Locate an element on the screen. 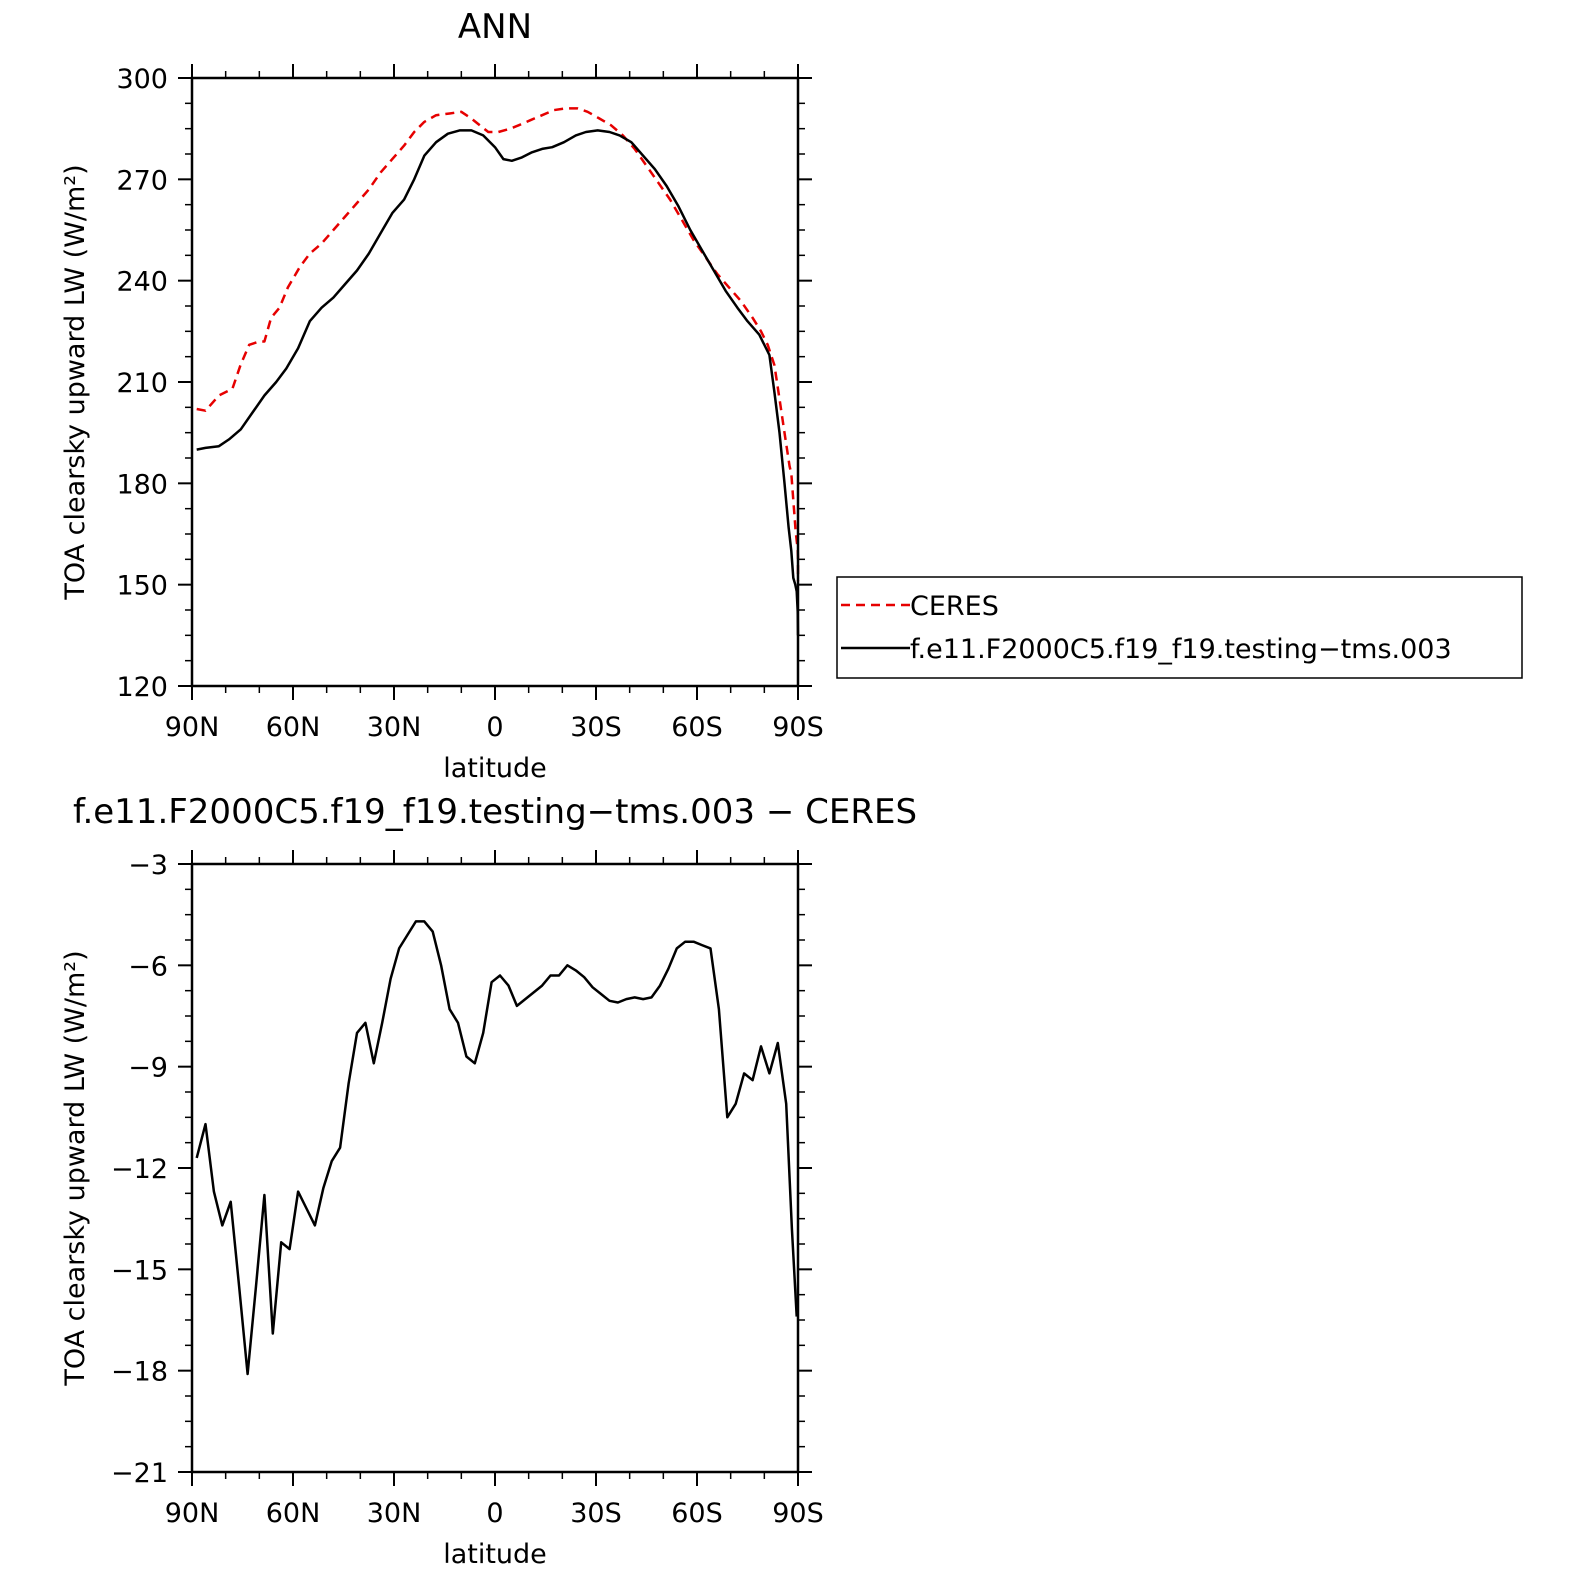 Image resolution: width=1577 pixels, height=1581 pixels. bottom-series-line-difference is located at coordinates (496, 1148).